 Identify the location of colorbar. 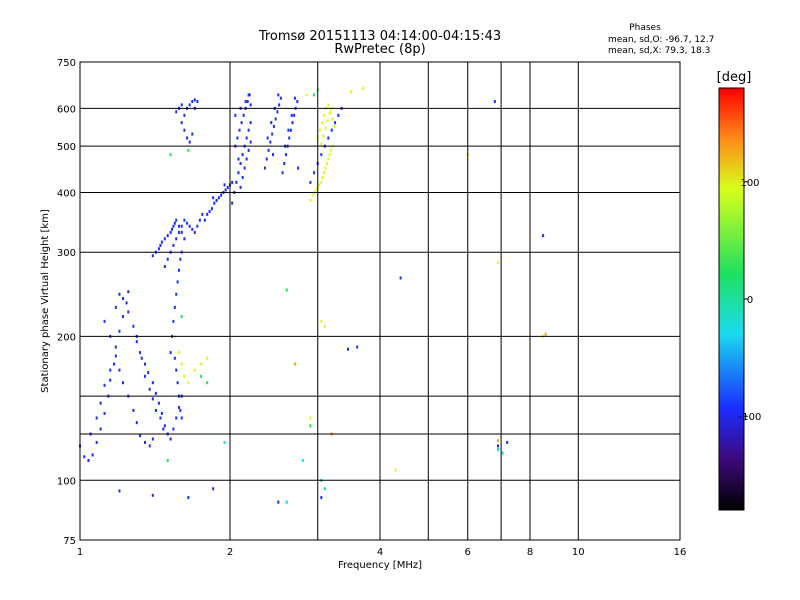
(731, 299).